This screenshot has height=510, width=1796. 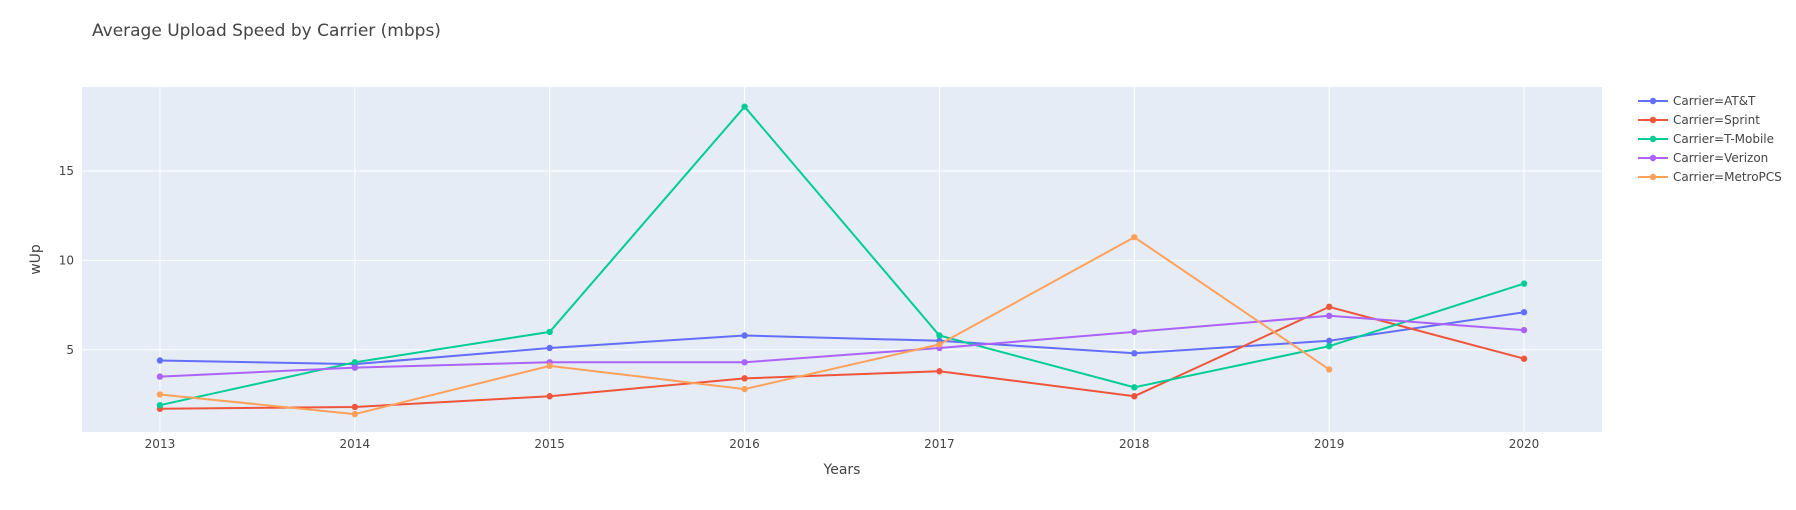 What do you see at coordinates (939, 444) in the screenshot?
I see `x-tick-label: 2017` at bounding box center [939, 444].